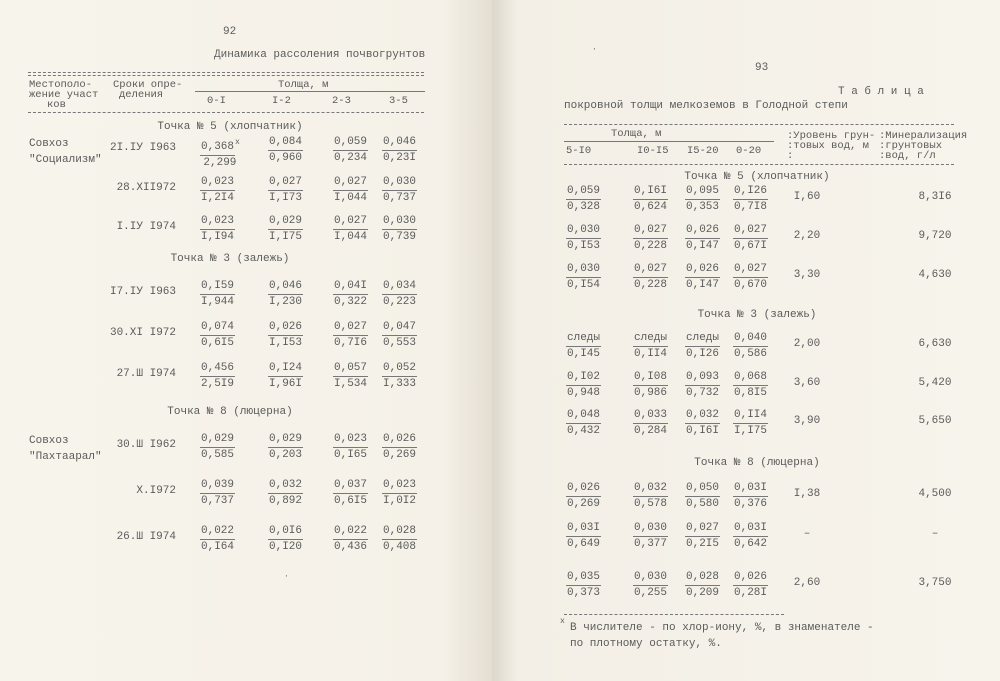 The image size is (1000, 681). Describe the element at coordinates (286, 343) in the screenshot. I see `denominator: I,I53` at that location.